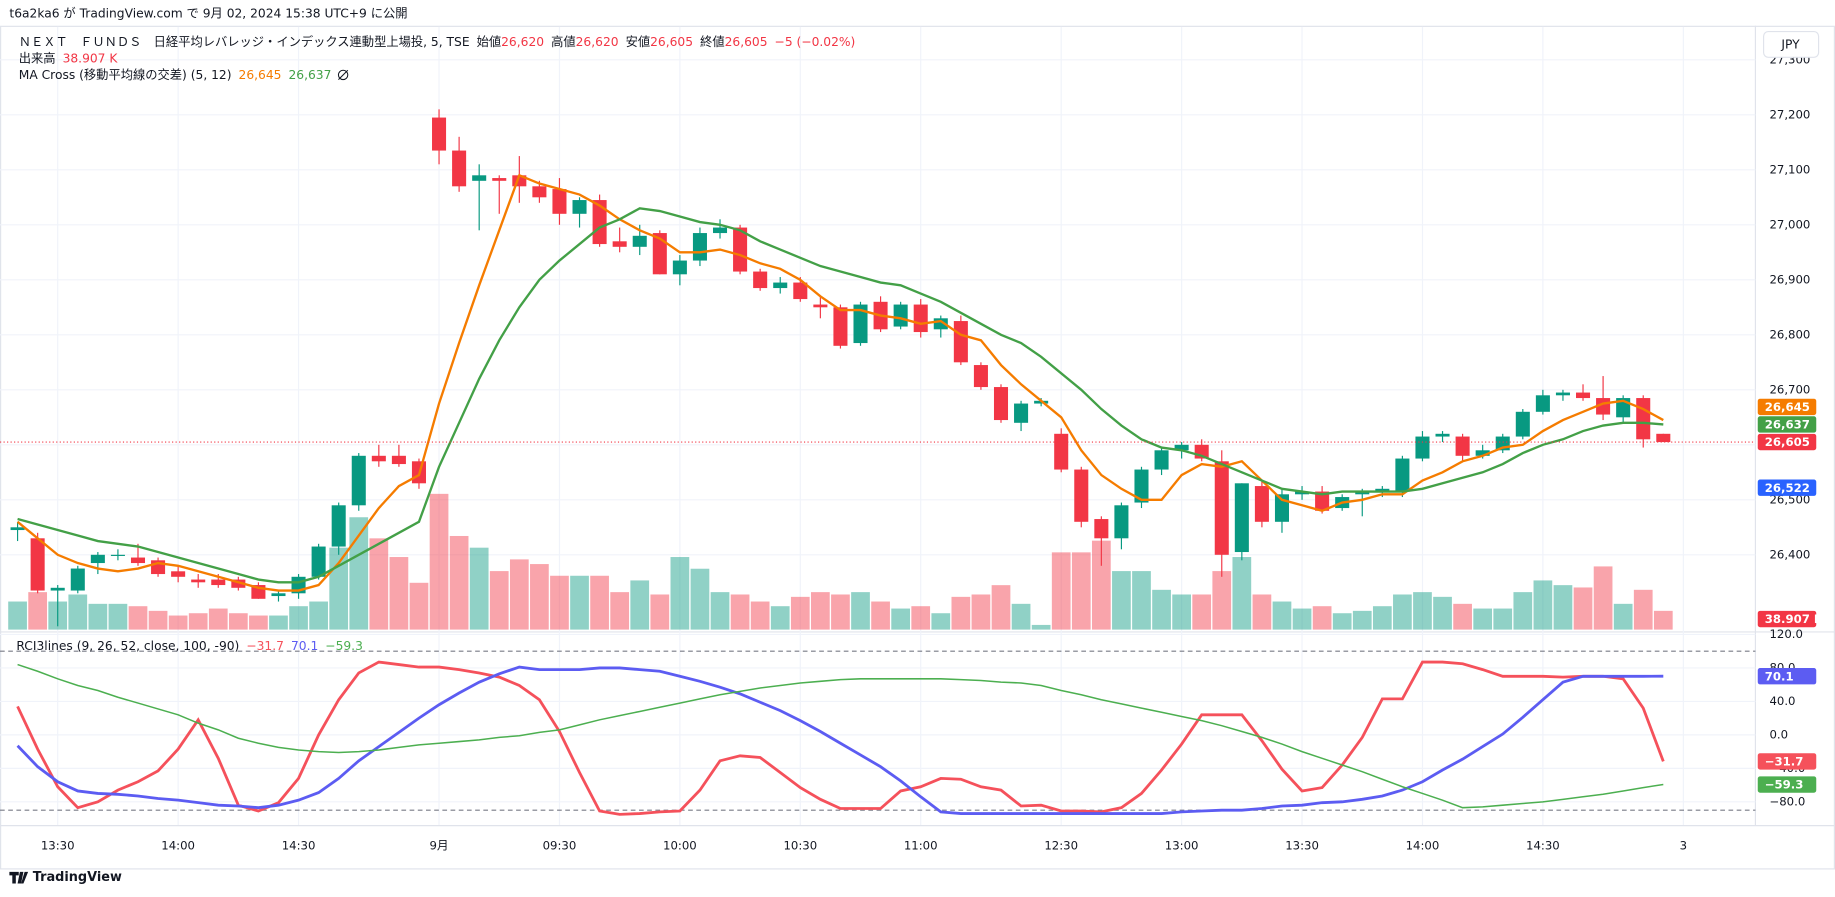 This screenshot has width=1835, height=897. I want to click on legend-item: 終値, so click(712, 41).